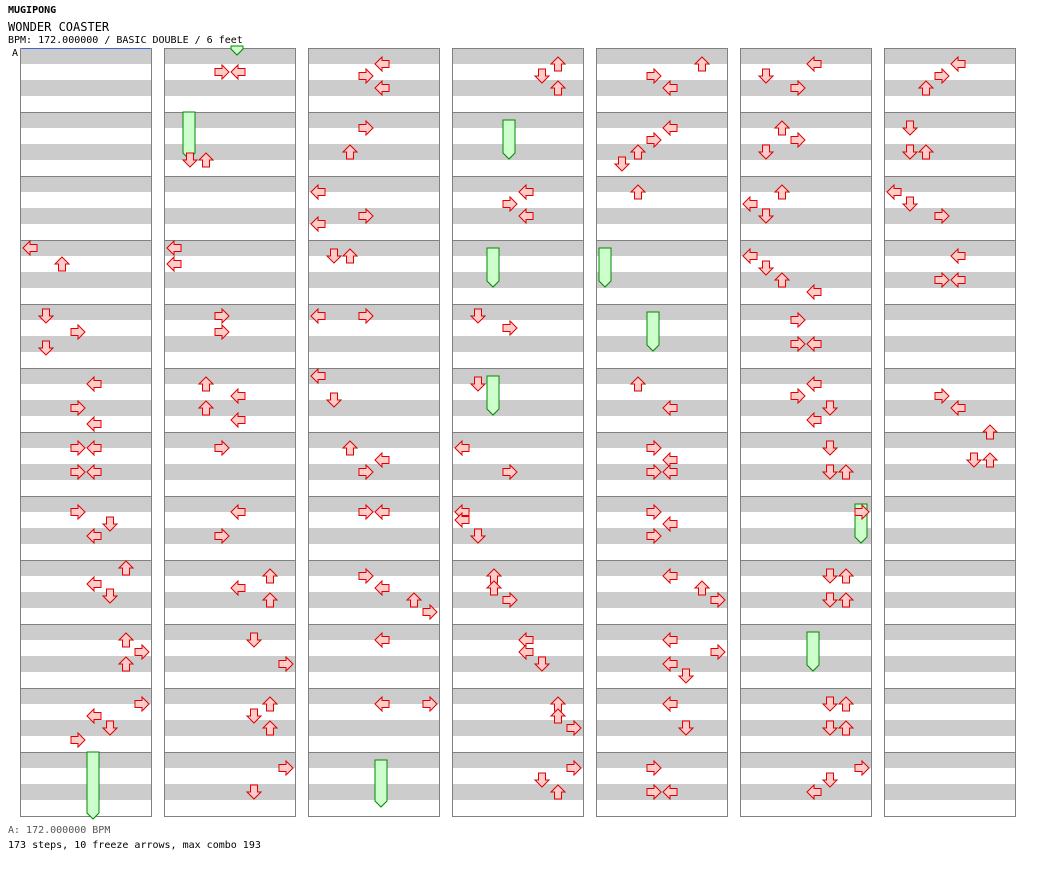  What do you see at coordinates (32, 10) in the screenshot?
I see `artist-name: MUGIPONG` at bounding box center [32, 10].